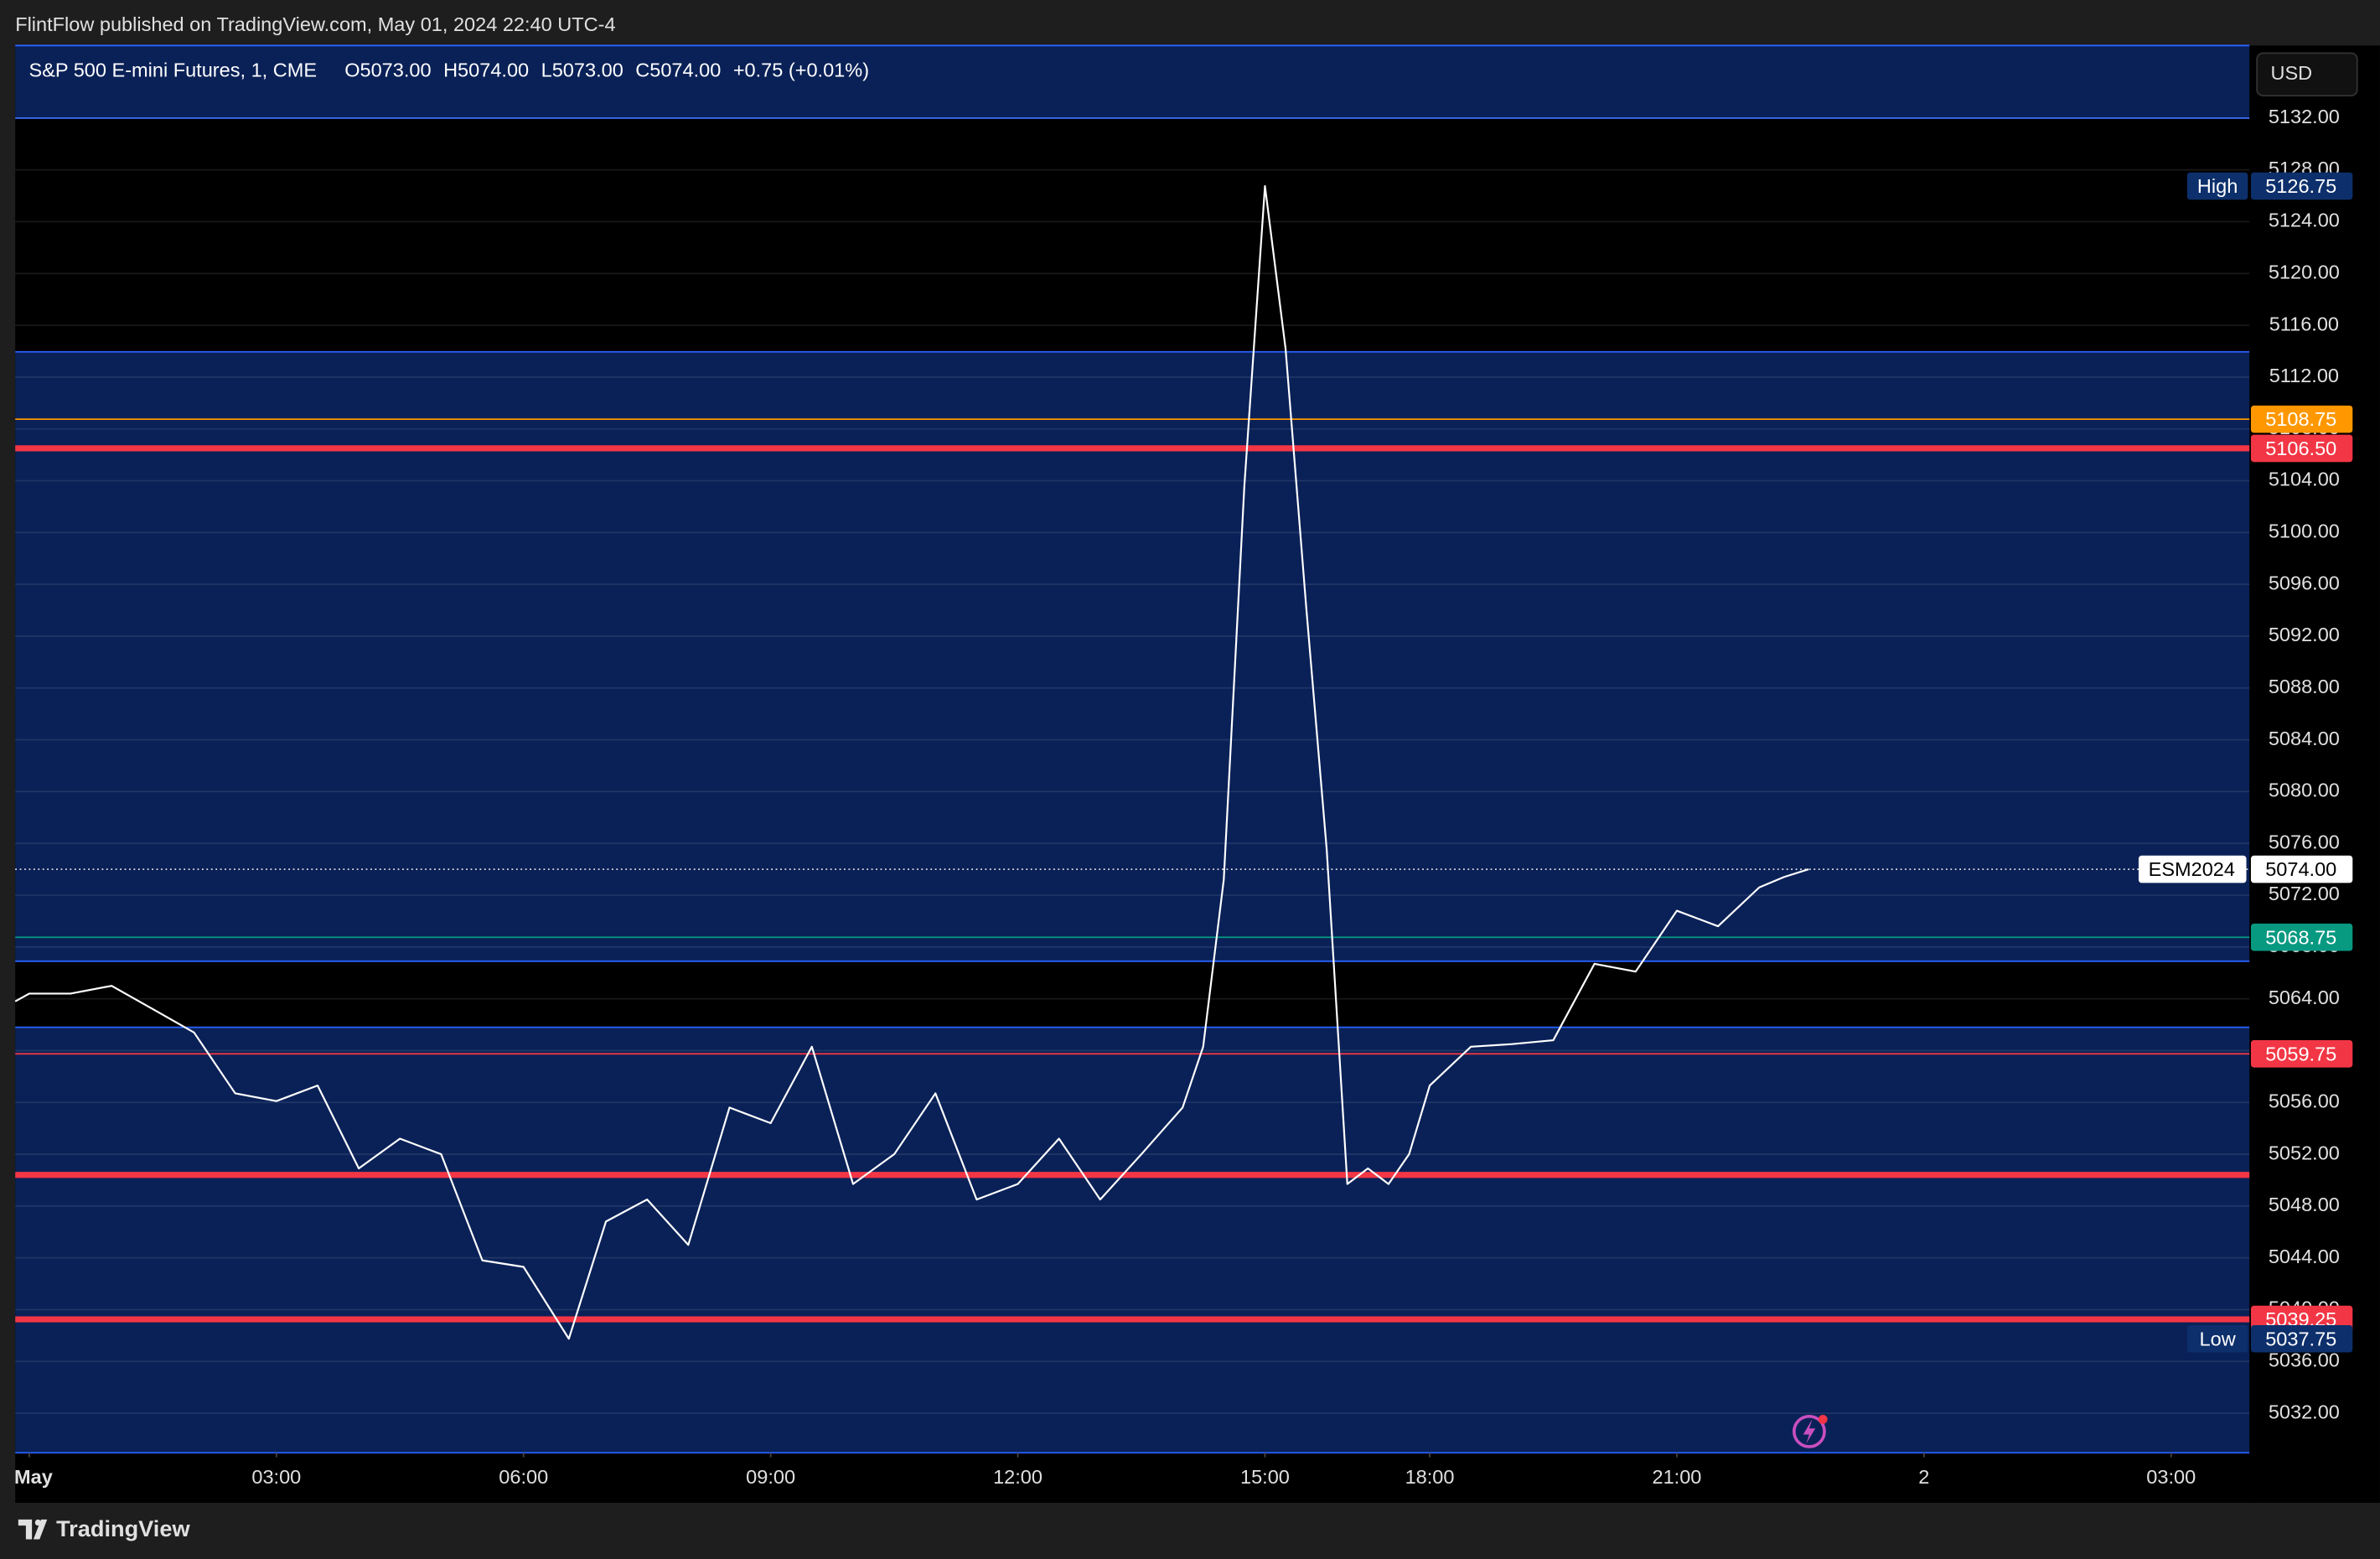 Image resolution: width=2380 pixels, height=1559 pixels. Describe the element at coordinates (1677, 1477) in the screenshot. I see `x-tick-label: 21:00` at that location.